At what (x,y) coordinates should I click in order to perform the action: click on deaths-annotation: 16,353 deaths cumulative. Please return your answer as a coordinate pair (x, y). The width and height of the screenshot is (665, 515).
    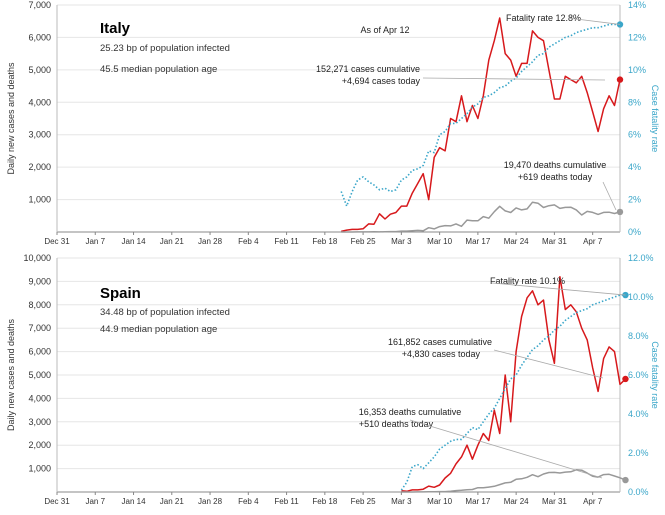
    Looking at the image, I should click on (410, 412).